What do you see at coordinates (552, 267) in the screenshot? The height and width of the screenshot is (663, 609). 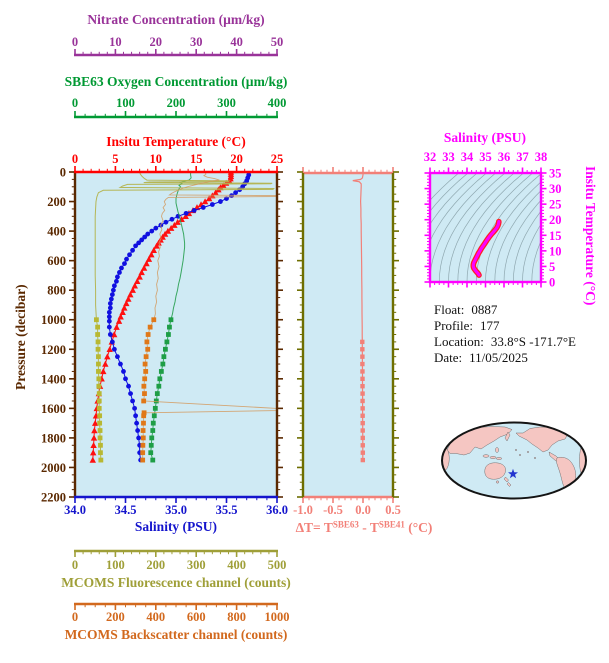 I see `tick-label: 5` at bounding box center [552, 267].